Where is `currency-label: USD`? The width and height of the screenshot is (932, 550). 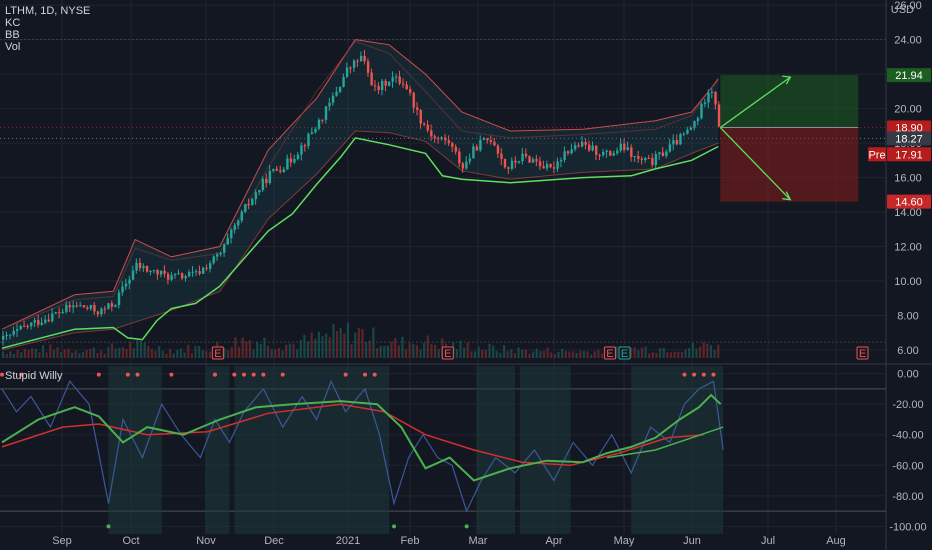
currency-label: USD is located at coordinates (902, 10).